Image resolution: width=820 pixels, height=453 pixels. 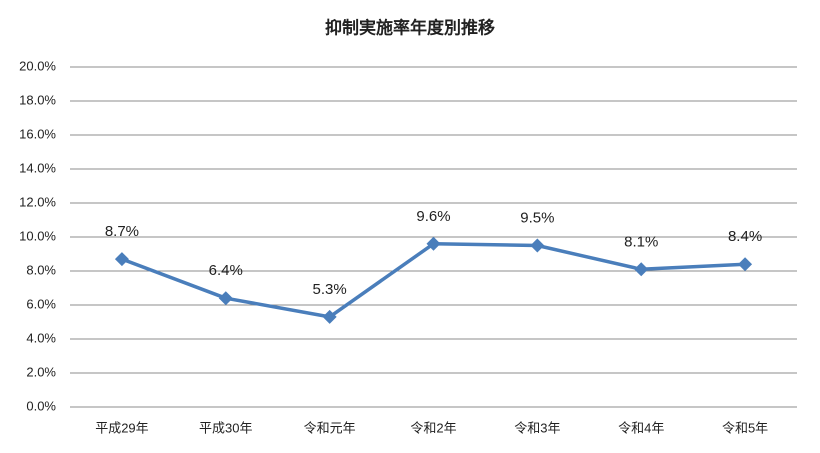 I want to click on chart-title: 抑制実施率年度別推移, so click(x=410, y=27).